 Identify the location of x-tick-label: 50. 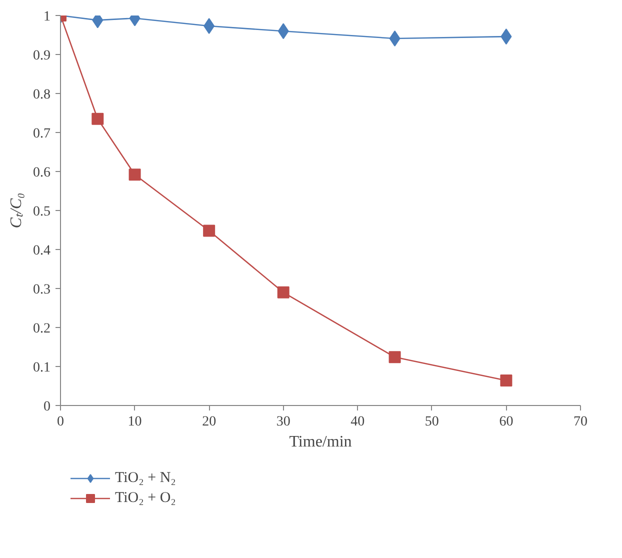
(431, 422).